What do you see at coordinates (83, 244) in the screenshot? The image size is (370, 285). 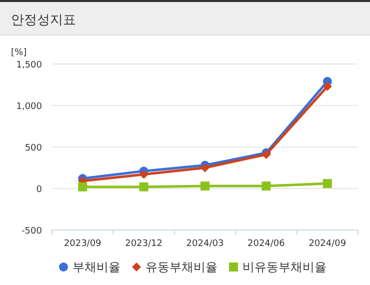 I see `x-tick-label: 2023/09` at bounding box center [83, 244].